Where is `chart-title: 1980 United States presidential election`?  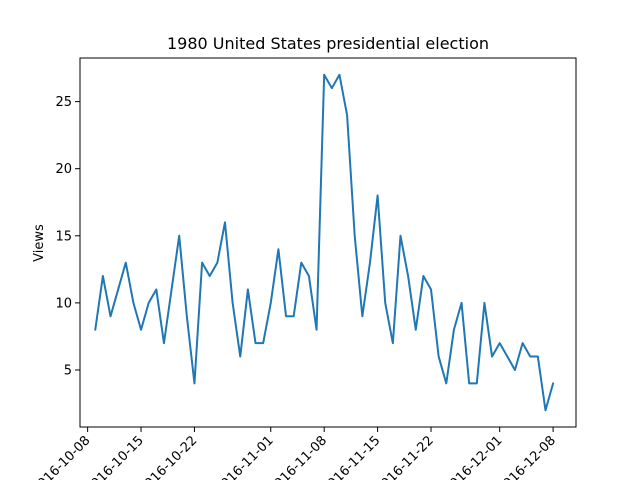 chart-title: 1980 United States presidential election is located at coordinates (328, 43).